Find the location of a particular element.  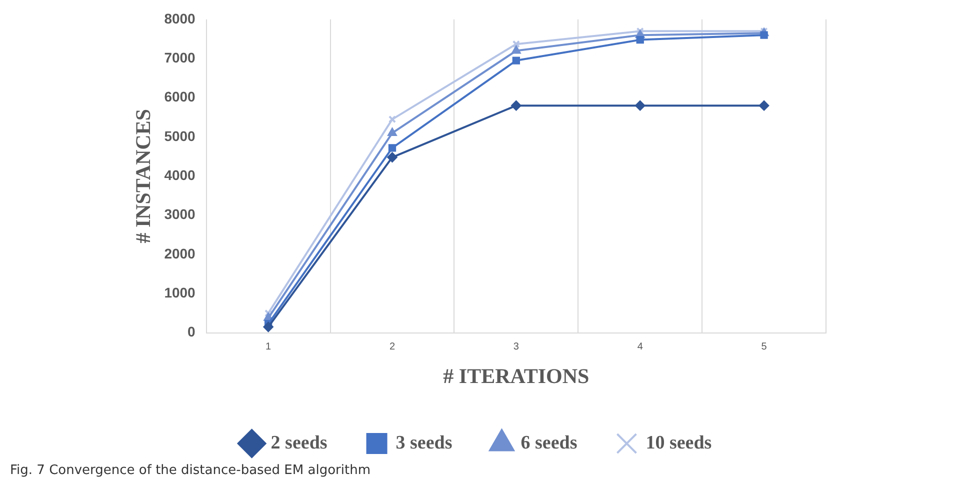

y-tick-label: 7000 is located at coordinates (180, 57).